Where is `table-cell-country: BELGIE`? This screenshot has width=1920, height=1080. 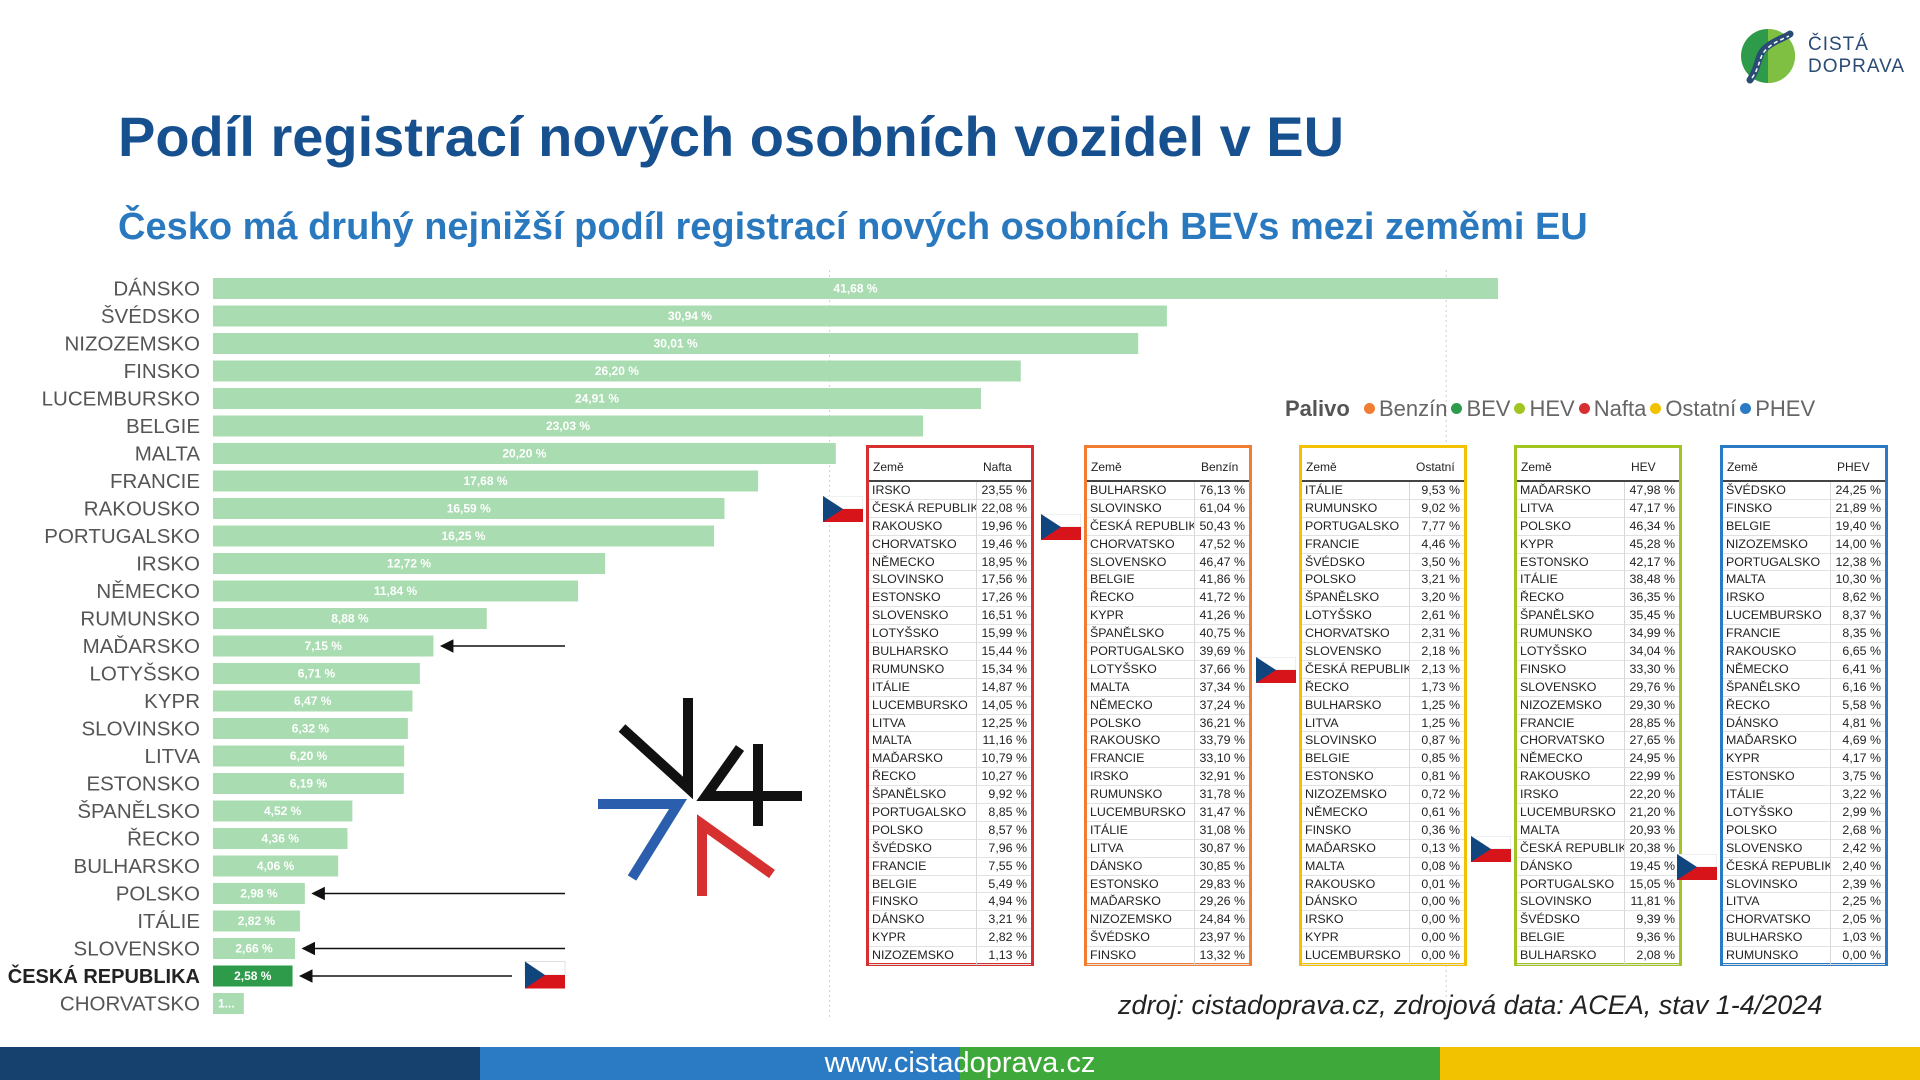 table-cell-country: BELGIE is located at coordinates (1142, 580).